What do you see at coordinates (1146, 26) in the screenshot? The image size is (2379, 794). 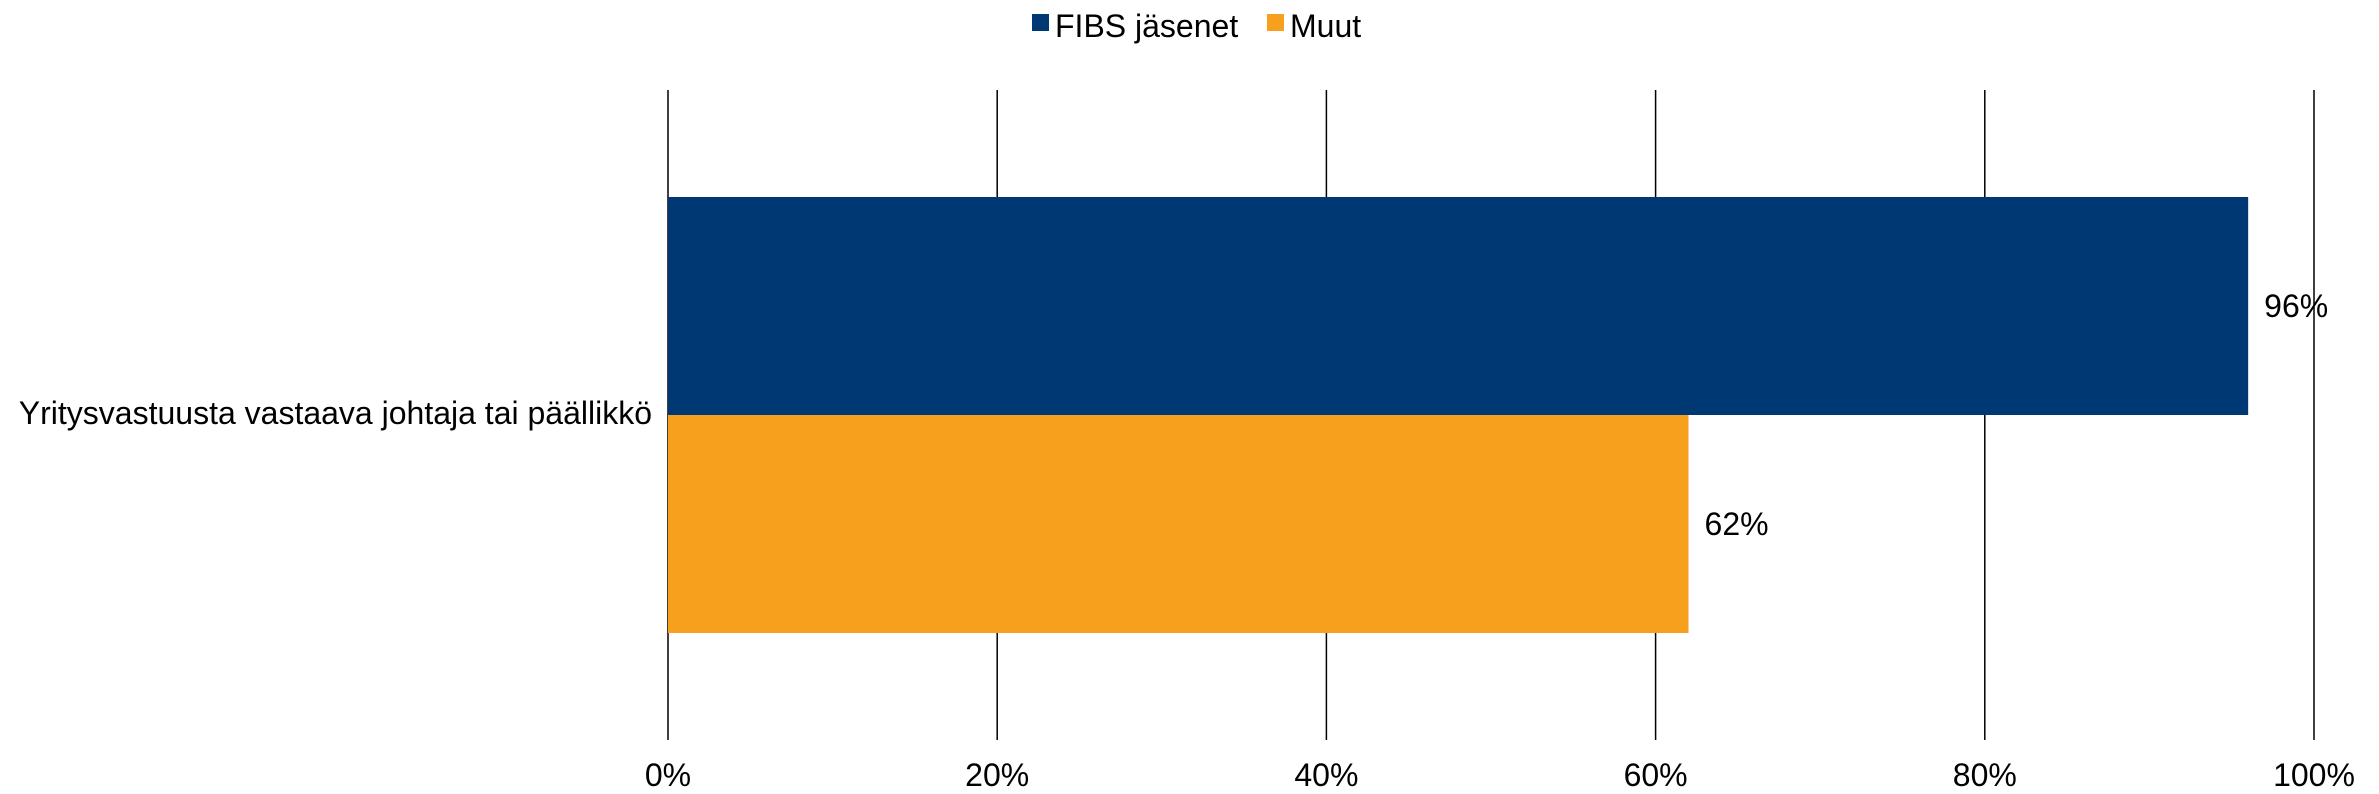 I see `legend-label-fibs: FIBS jäsenet` at bounding box center [1146, 26].